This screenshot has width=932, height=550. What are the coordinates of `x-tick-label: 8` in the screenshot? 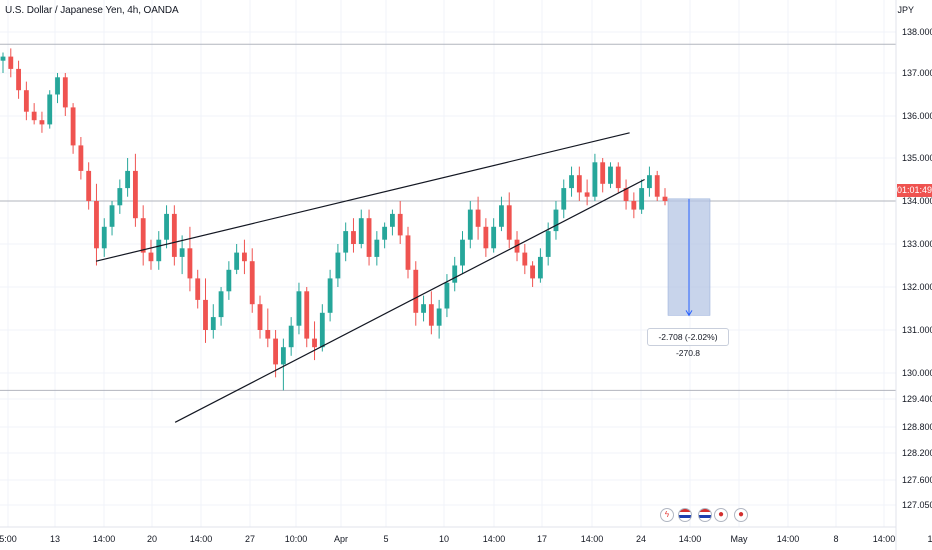 It's located at (835, 539).